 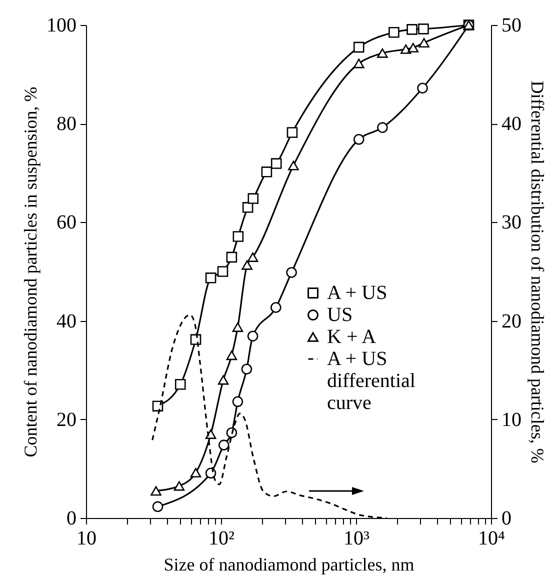 What do you see at coordinates (66, 419) in the screenshot?
I see `y-tick-label: 20` at bounding box center [66, 419].